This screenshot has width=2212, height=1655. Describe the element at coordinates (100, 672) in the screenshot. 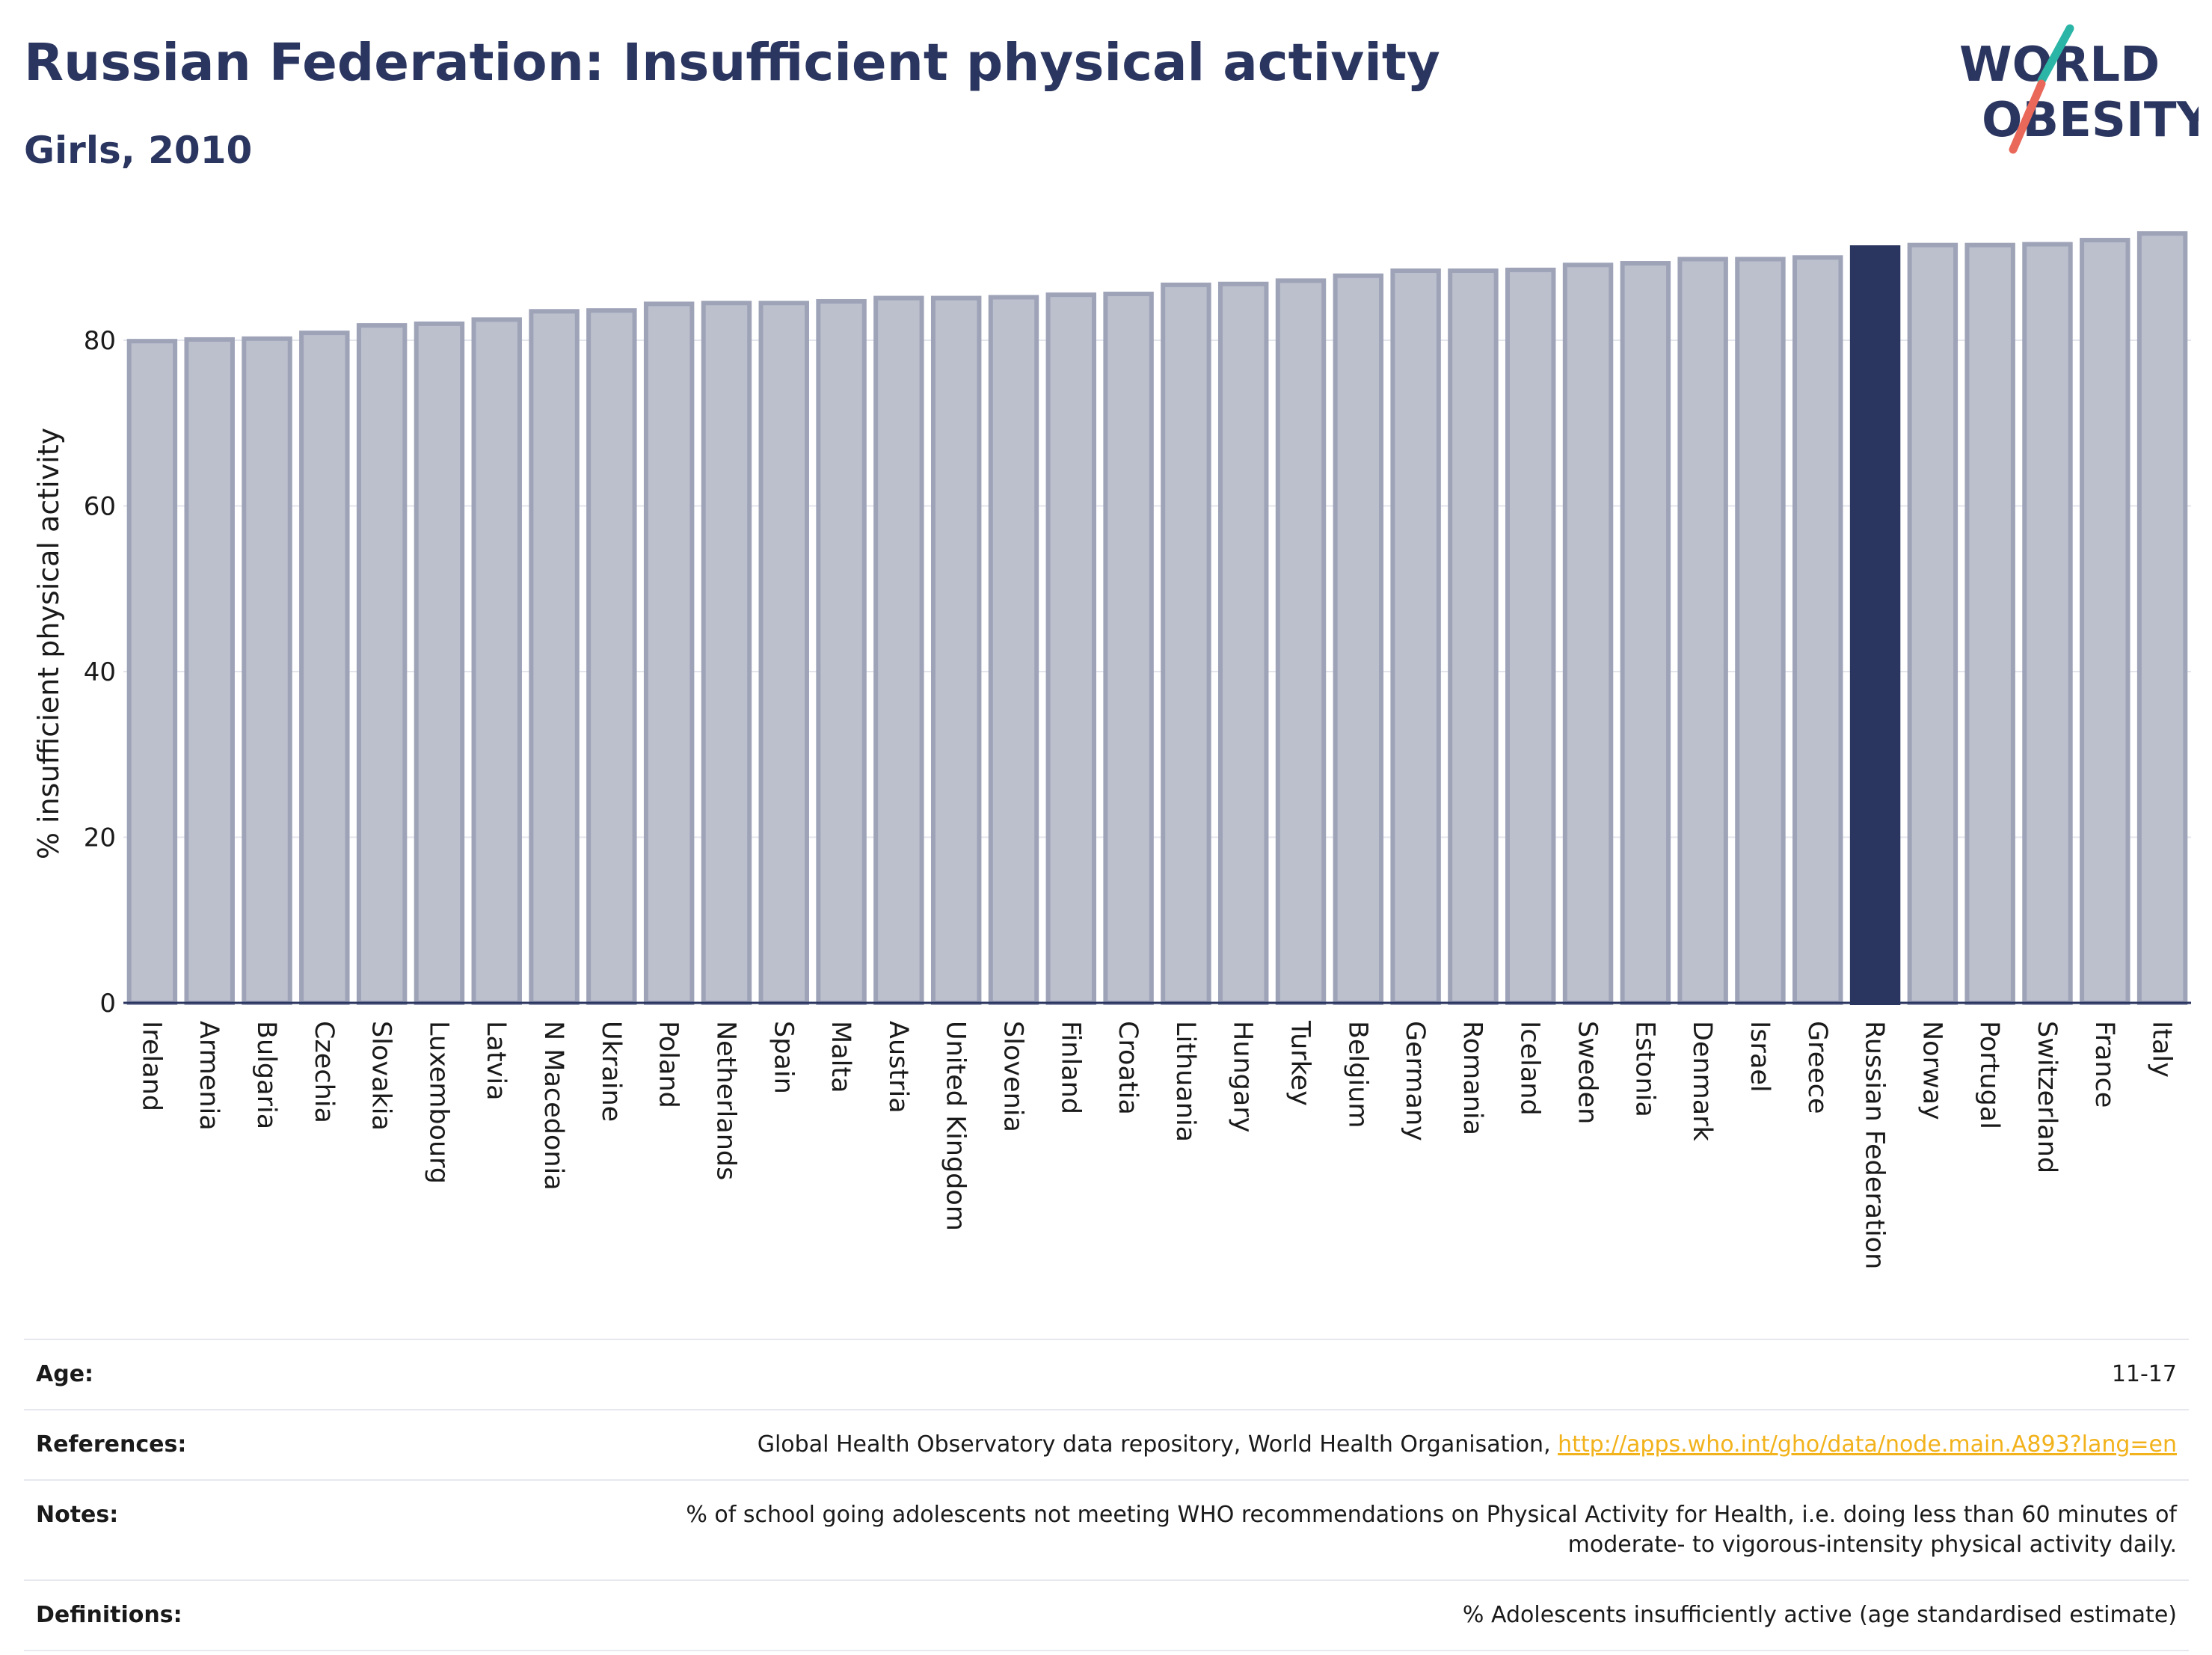

I see `y-tick-label: 40` at that location.